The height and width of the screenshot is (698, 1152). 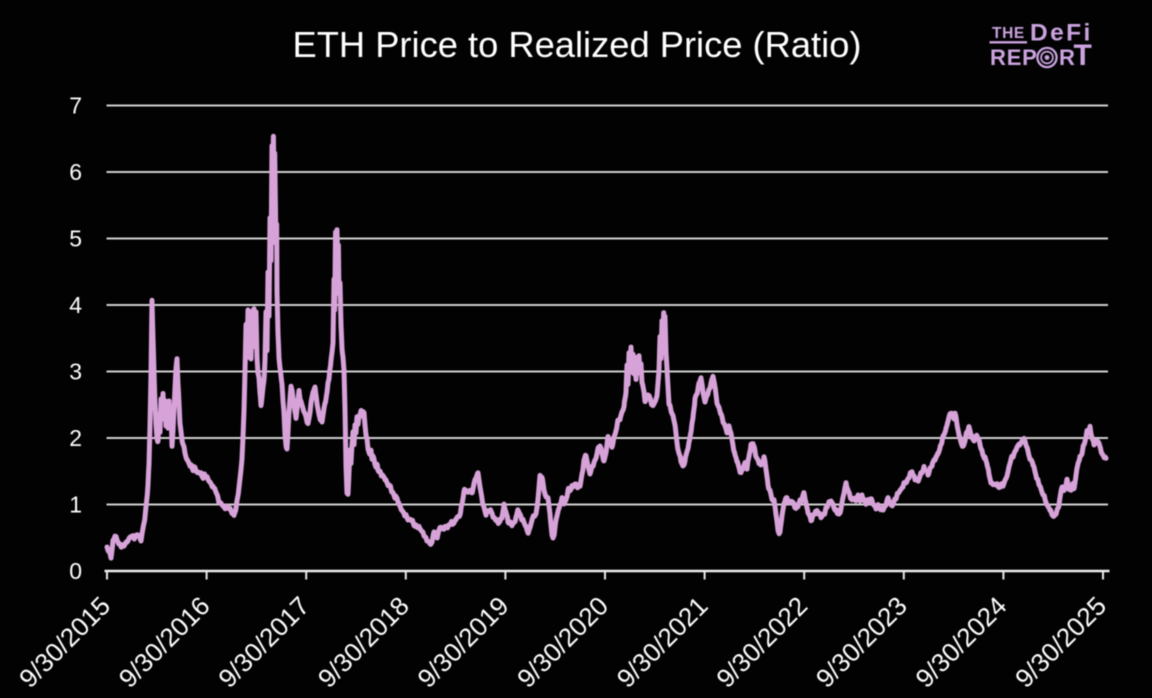 I want to click on svg-text: T, so click(x=1083, y=55).